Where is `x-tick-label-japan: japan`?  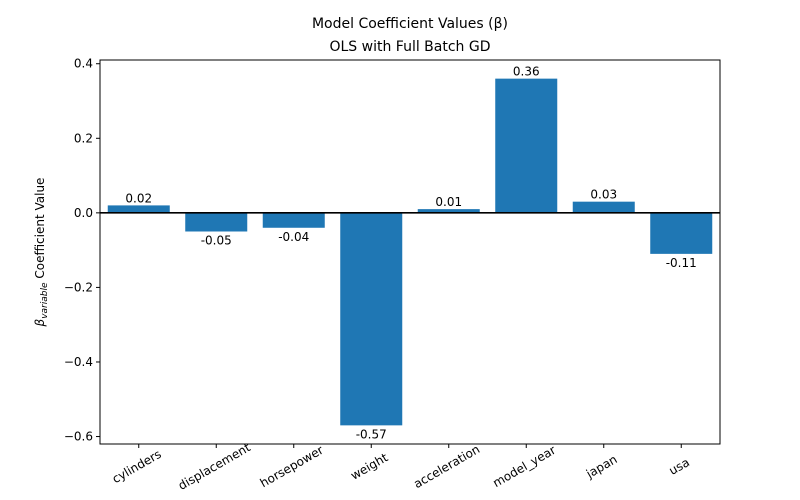 x-tick-label-japan: japan is located at coordinates (601, 466).